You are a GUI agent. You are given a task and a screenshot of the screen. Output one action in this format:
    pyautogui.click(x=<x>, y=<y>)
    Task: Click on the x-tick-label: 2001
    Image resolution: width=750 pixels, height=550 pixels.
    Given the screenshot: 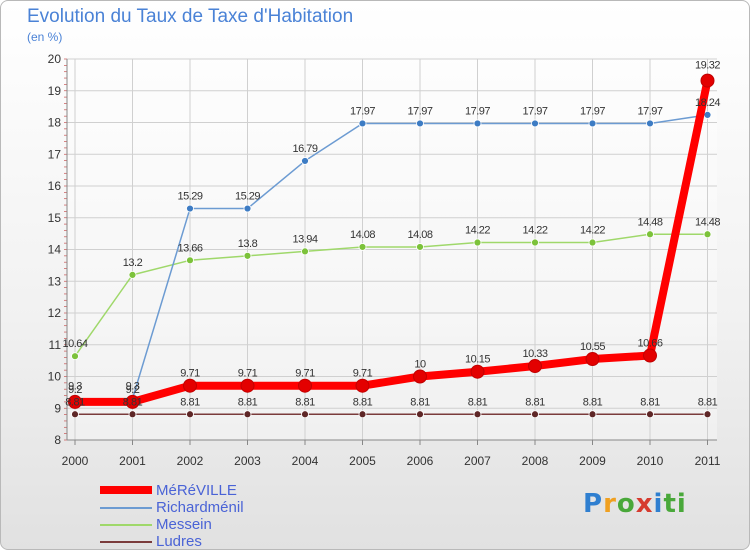 What is the action you would take?
    pyautogui.click(x=132, y=461)
    